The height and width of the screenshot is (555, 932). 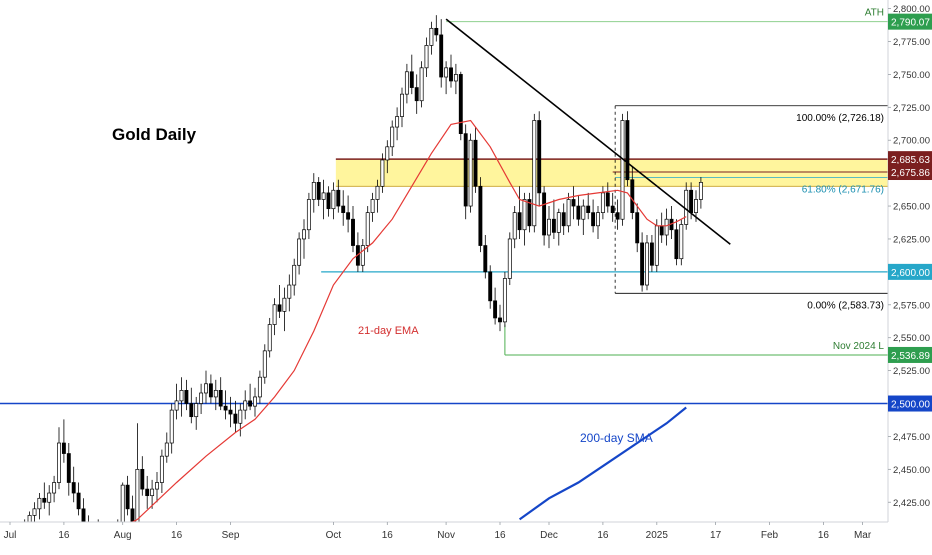 I want to click on ath-price-tag: 2,790.07, so click(x=910, y=23).